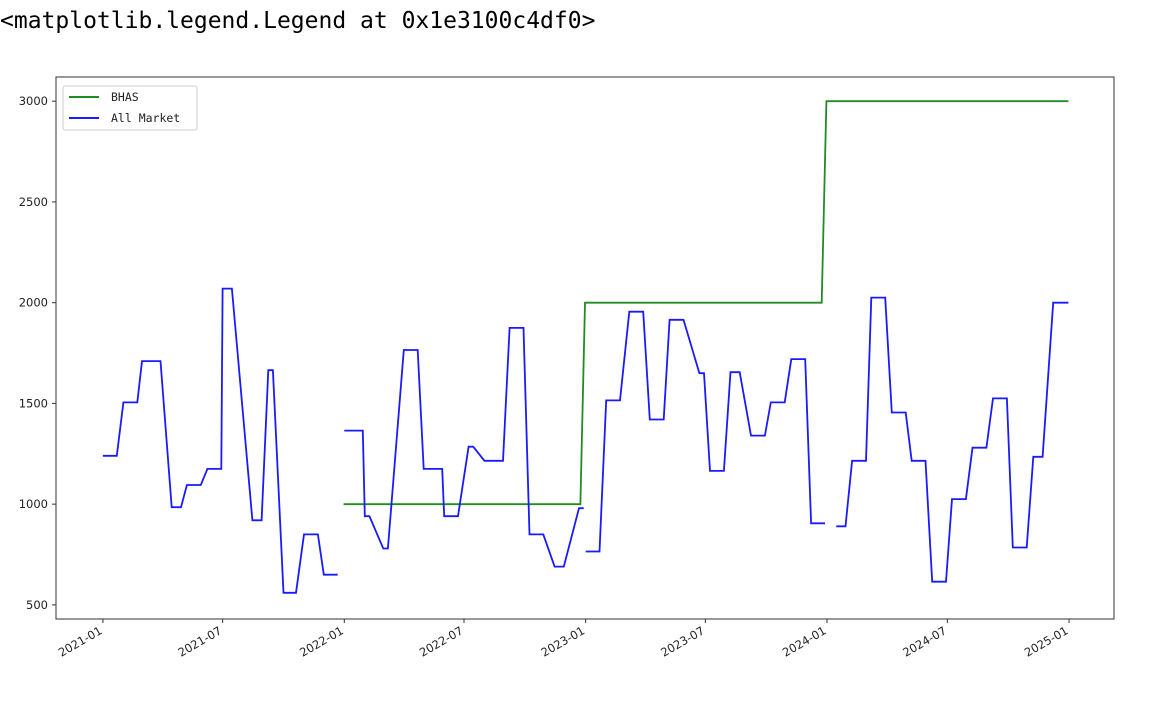  I want to click on y-axis: 500 1000 1500 2000 2500 3000, so click(37, 353).